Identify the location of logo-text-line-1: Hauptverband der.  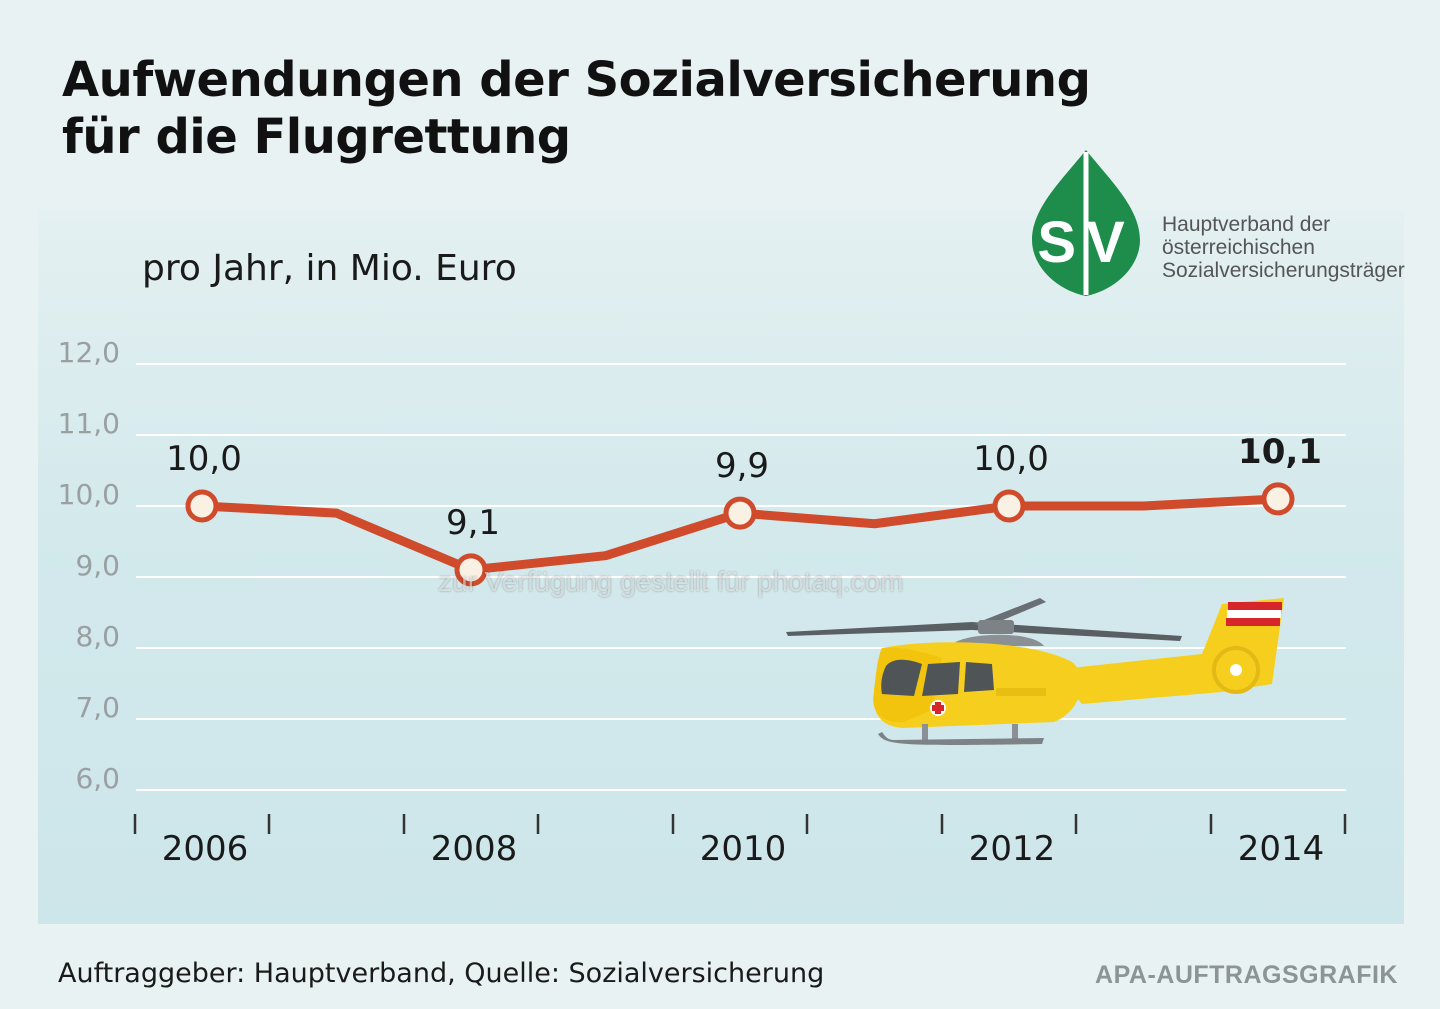
(1246, 224).